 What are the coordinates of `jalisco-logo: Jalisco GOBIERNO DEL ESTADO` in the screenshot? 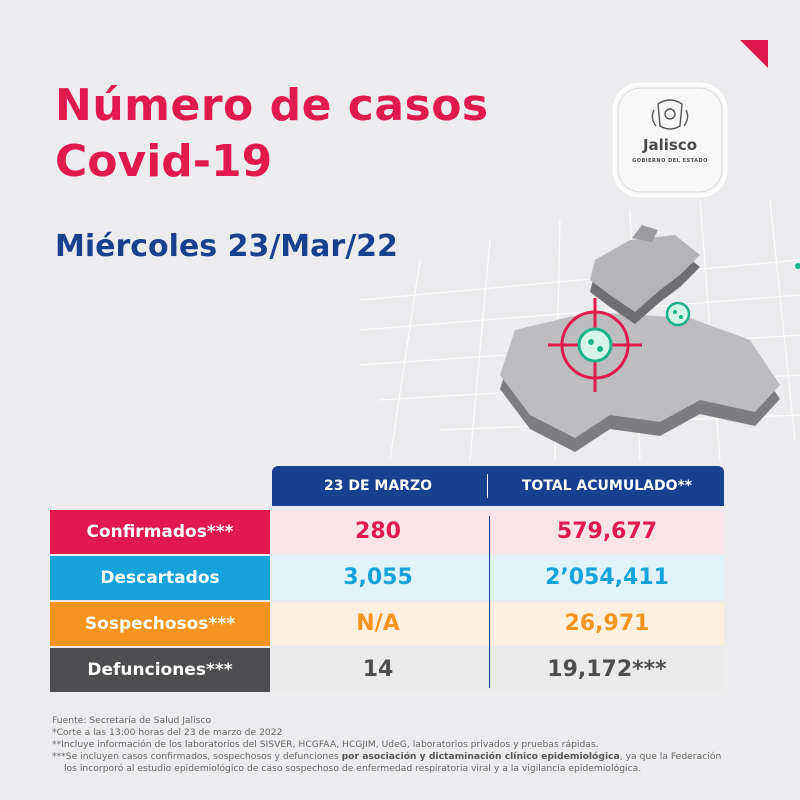 It's located at (670, 140).